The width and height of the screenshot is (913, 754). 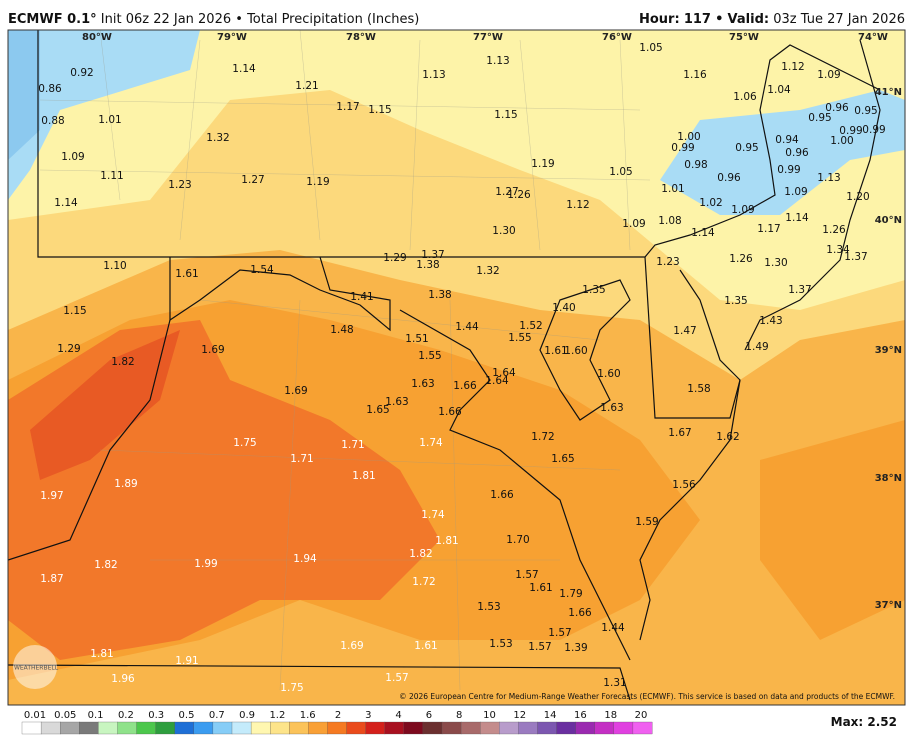 I want to click on value-label: 1.43, so click(x=770, y=321).